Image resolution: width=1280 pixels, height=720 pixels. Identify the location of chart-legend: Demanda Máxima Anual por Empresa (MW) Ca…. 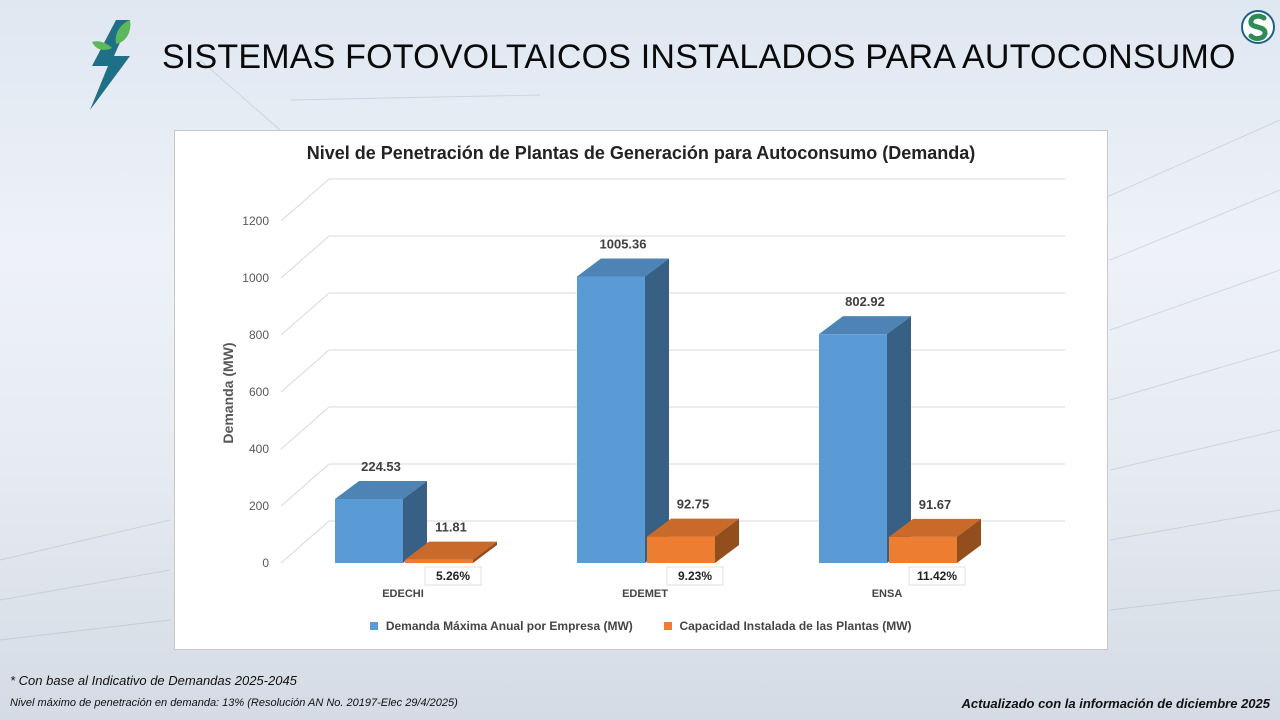
(641, 626).